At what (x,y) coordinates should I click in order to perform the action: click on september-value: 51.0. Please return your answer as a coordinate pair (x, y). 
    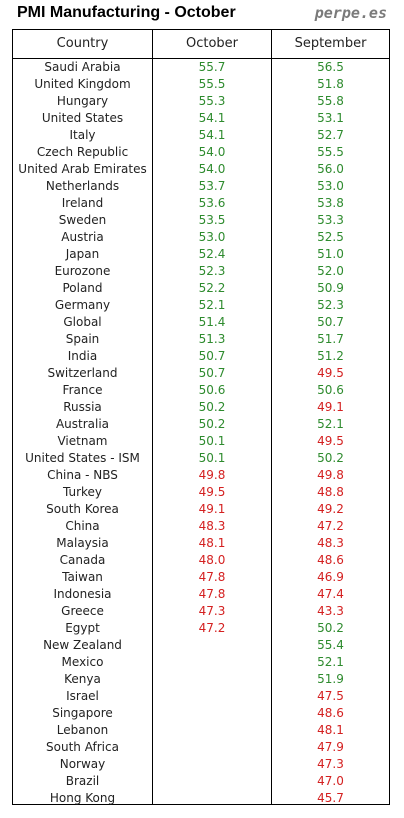
    Looking at the image, I should click on (330, 254).